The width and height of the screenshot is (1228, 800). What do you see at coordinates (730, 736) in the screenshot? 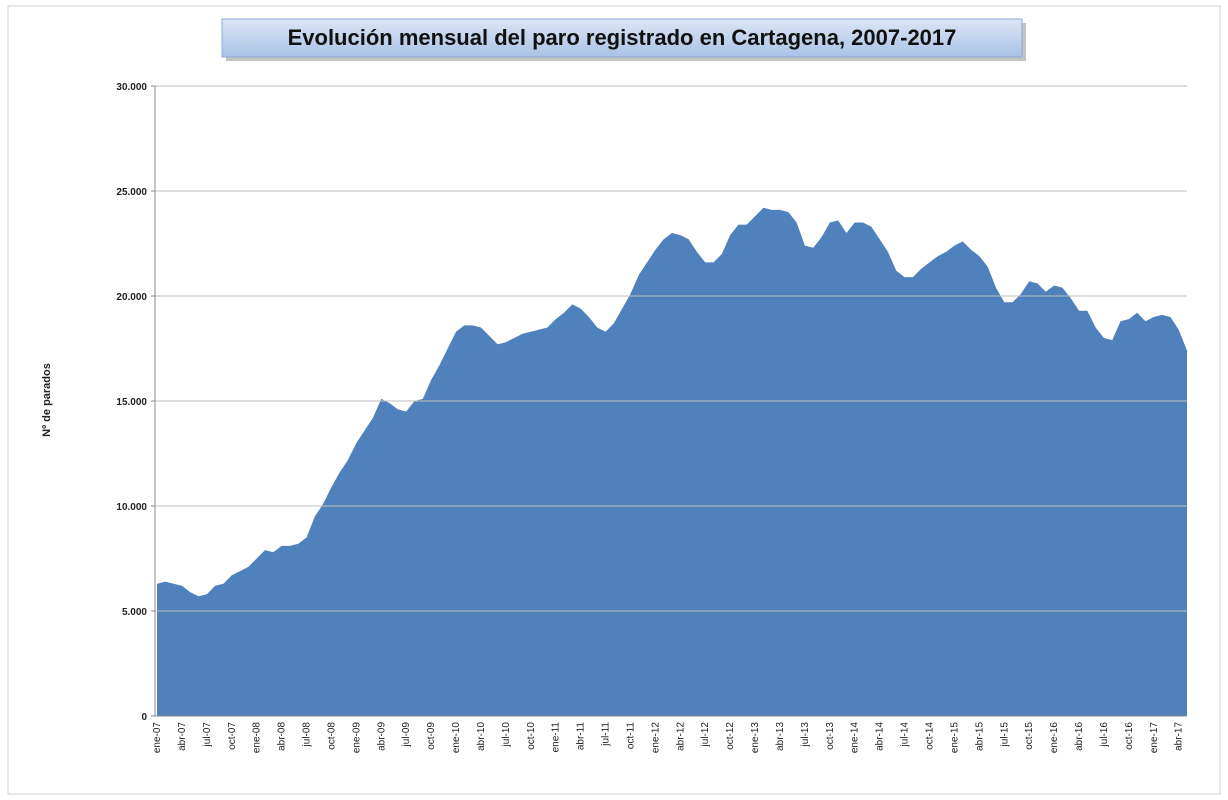
I see `x-tick-label: oct-12` at bounding box center [730, 736].